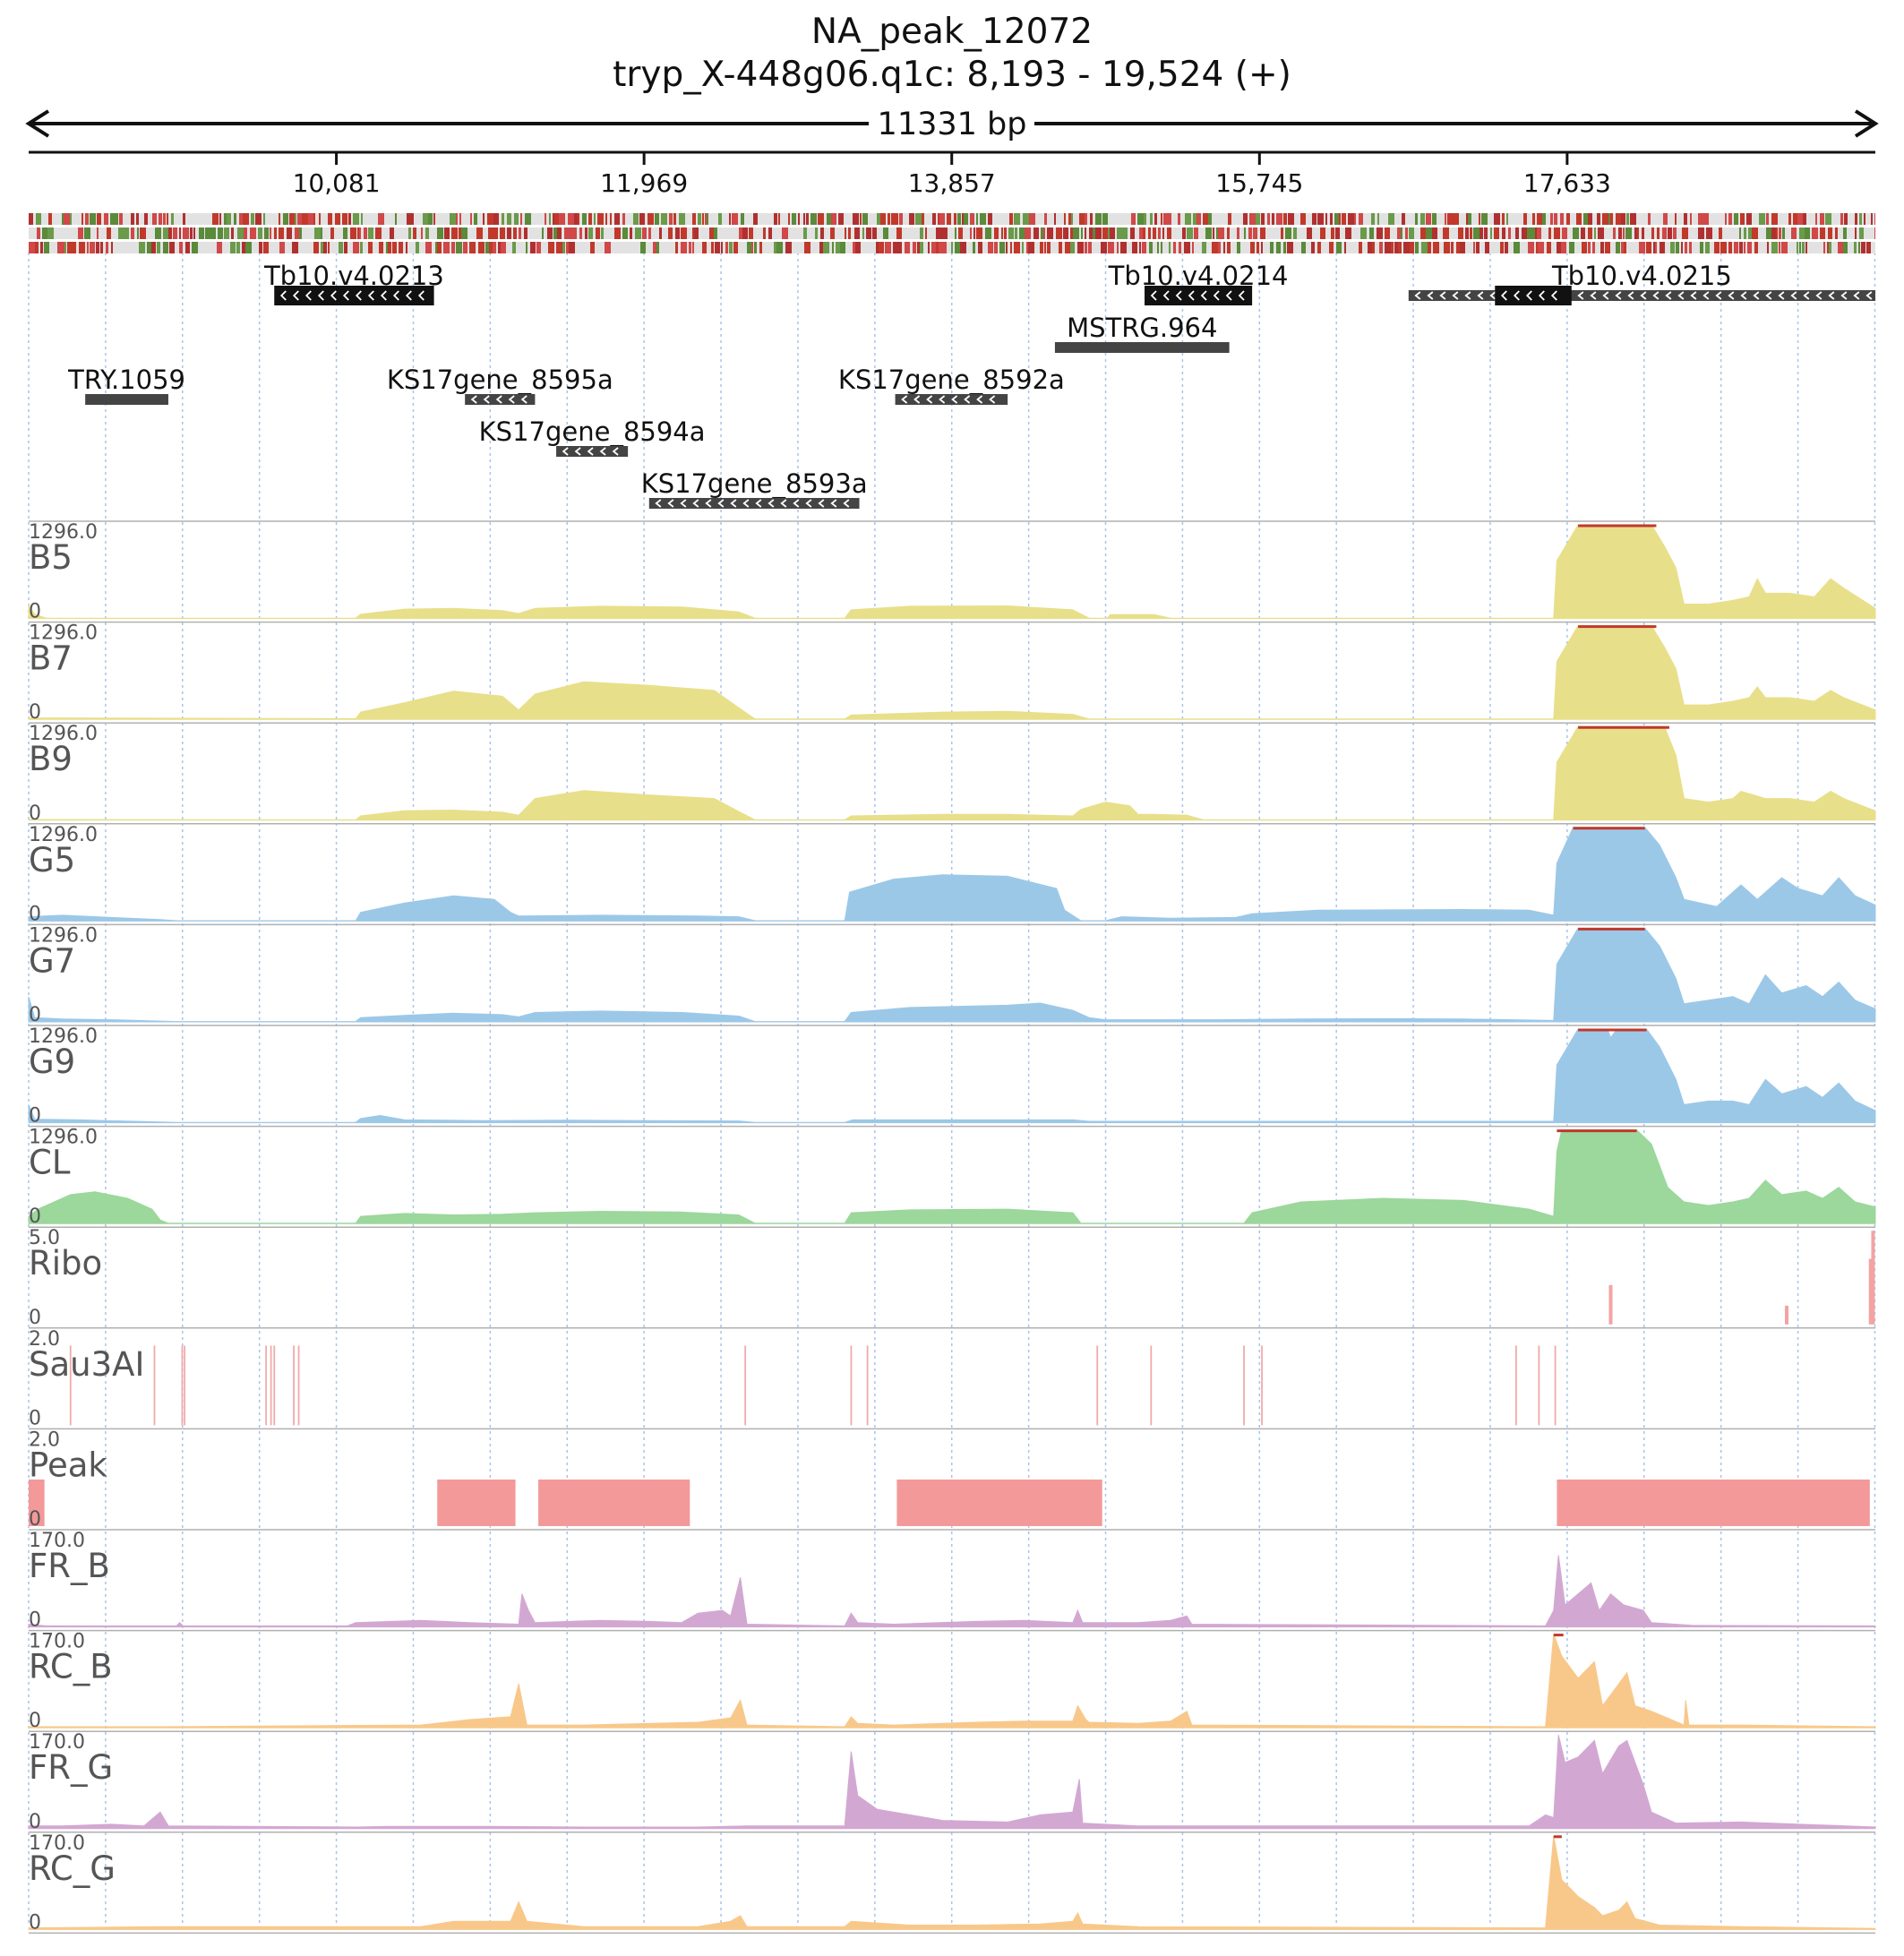 The width and height of the screenshot is (1904, 1956). What do you see at coordinates (1199, 283) in the screenshot?
I see `gene-feature: Tb10.v4.0214` at bounding box center [1199, 283].